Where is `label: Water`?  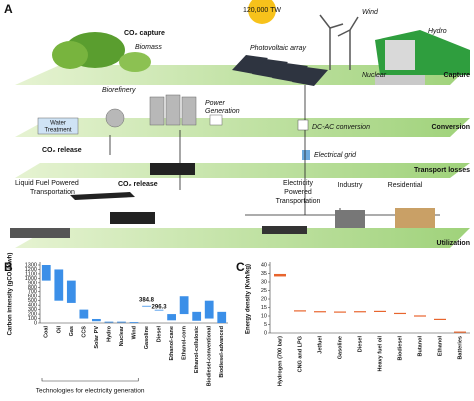 label: Water is located at coordinates (58, 124).